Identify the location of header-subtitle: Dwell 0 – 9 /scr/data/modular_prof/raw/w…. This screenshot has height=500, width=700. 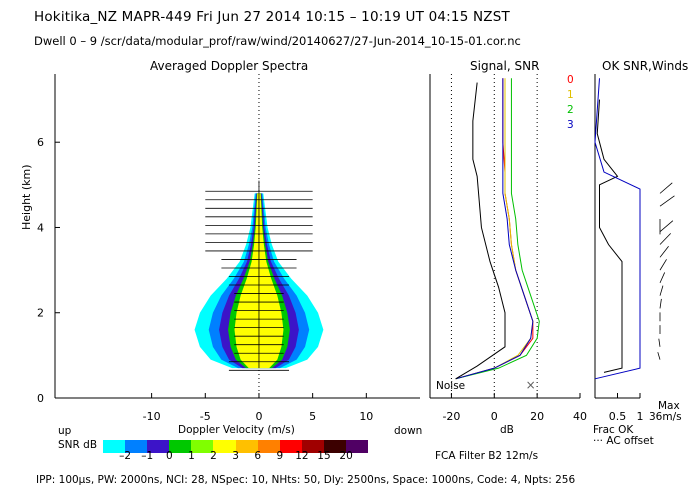
(277, 41).